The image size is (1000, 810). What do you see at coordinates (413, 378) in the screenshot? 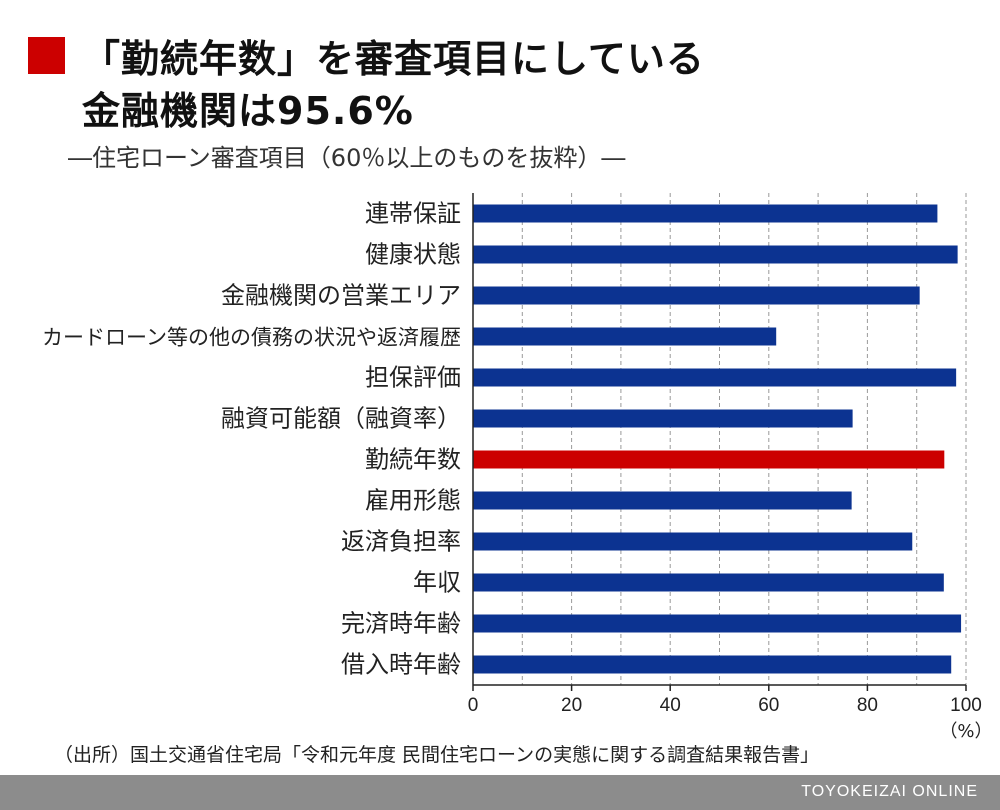
I see `category-label: 担保評価` at bounding box center [413, 378].